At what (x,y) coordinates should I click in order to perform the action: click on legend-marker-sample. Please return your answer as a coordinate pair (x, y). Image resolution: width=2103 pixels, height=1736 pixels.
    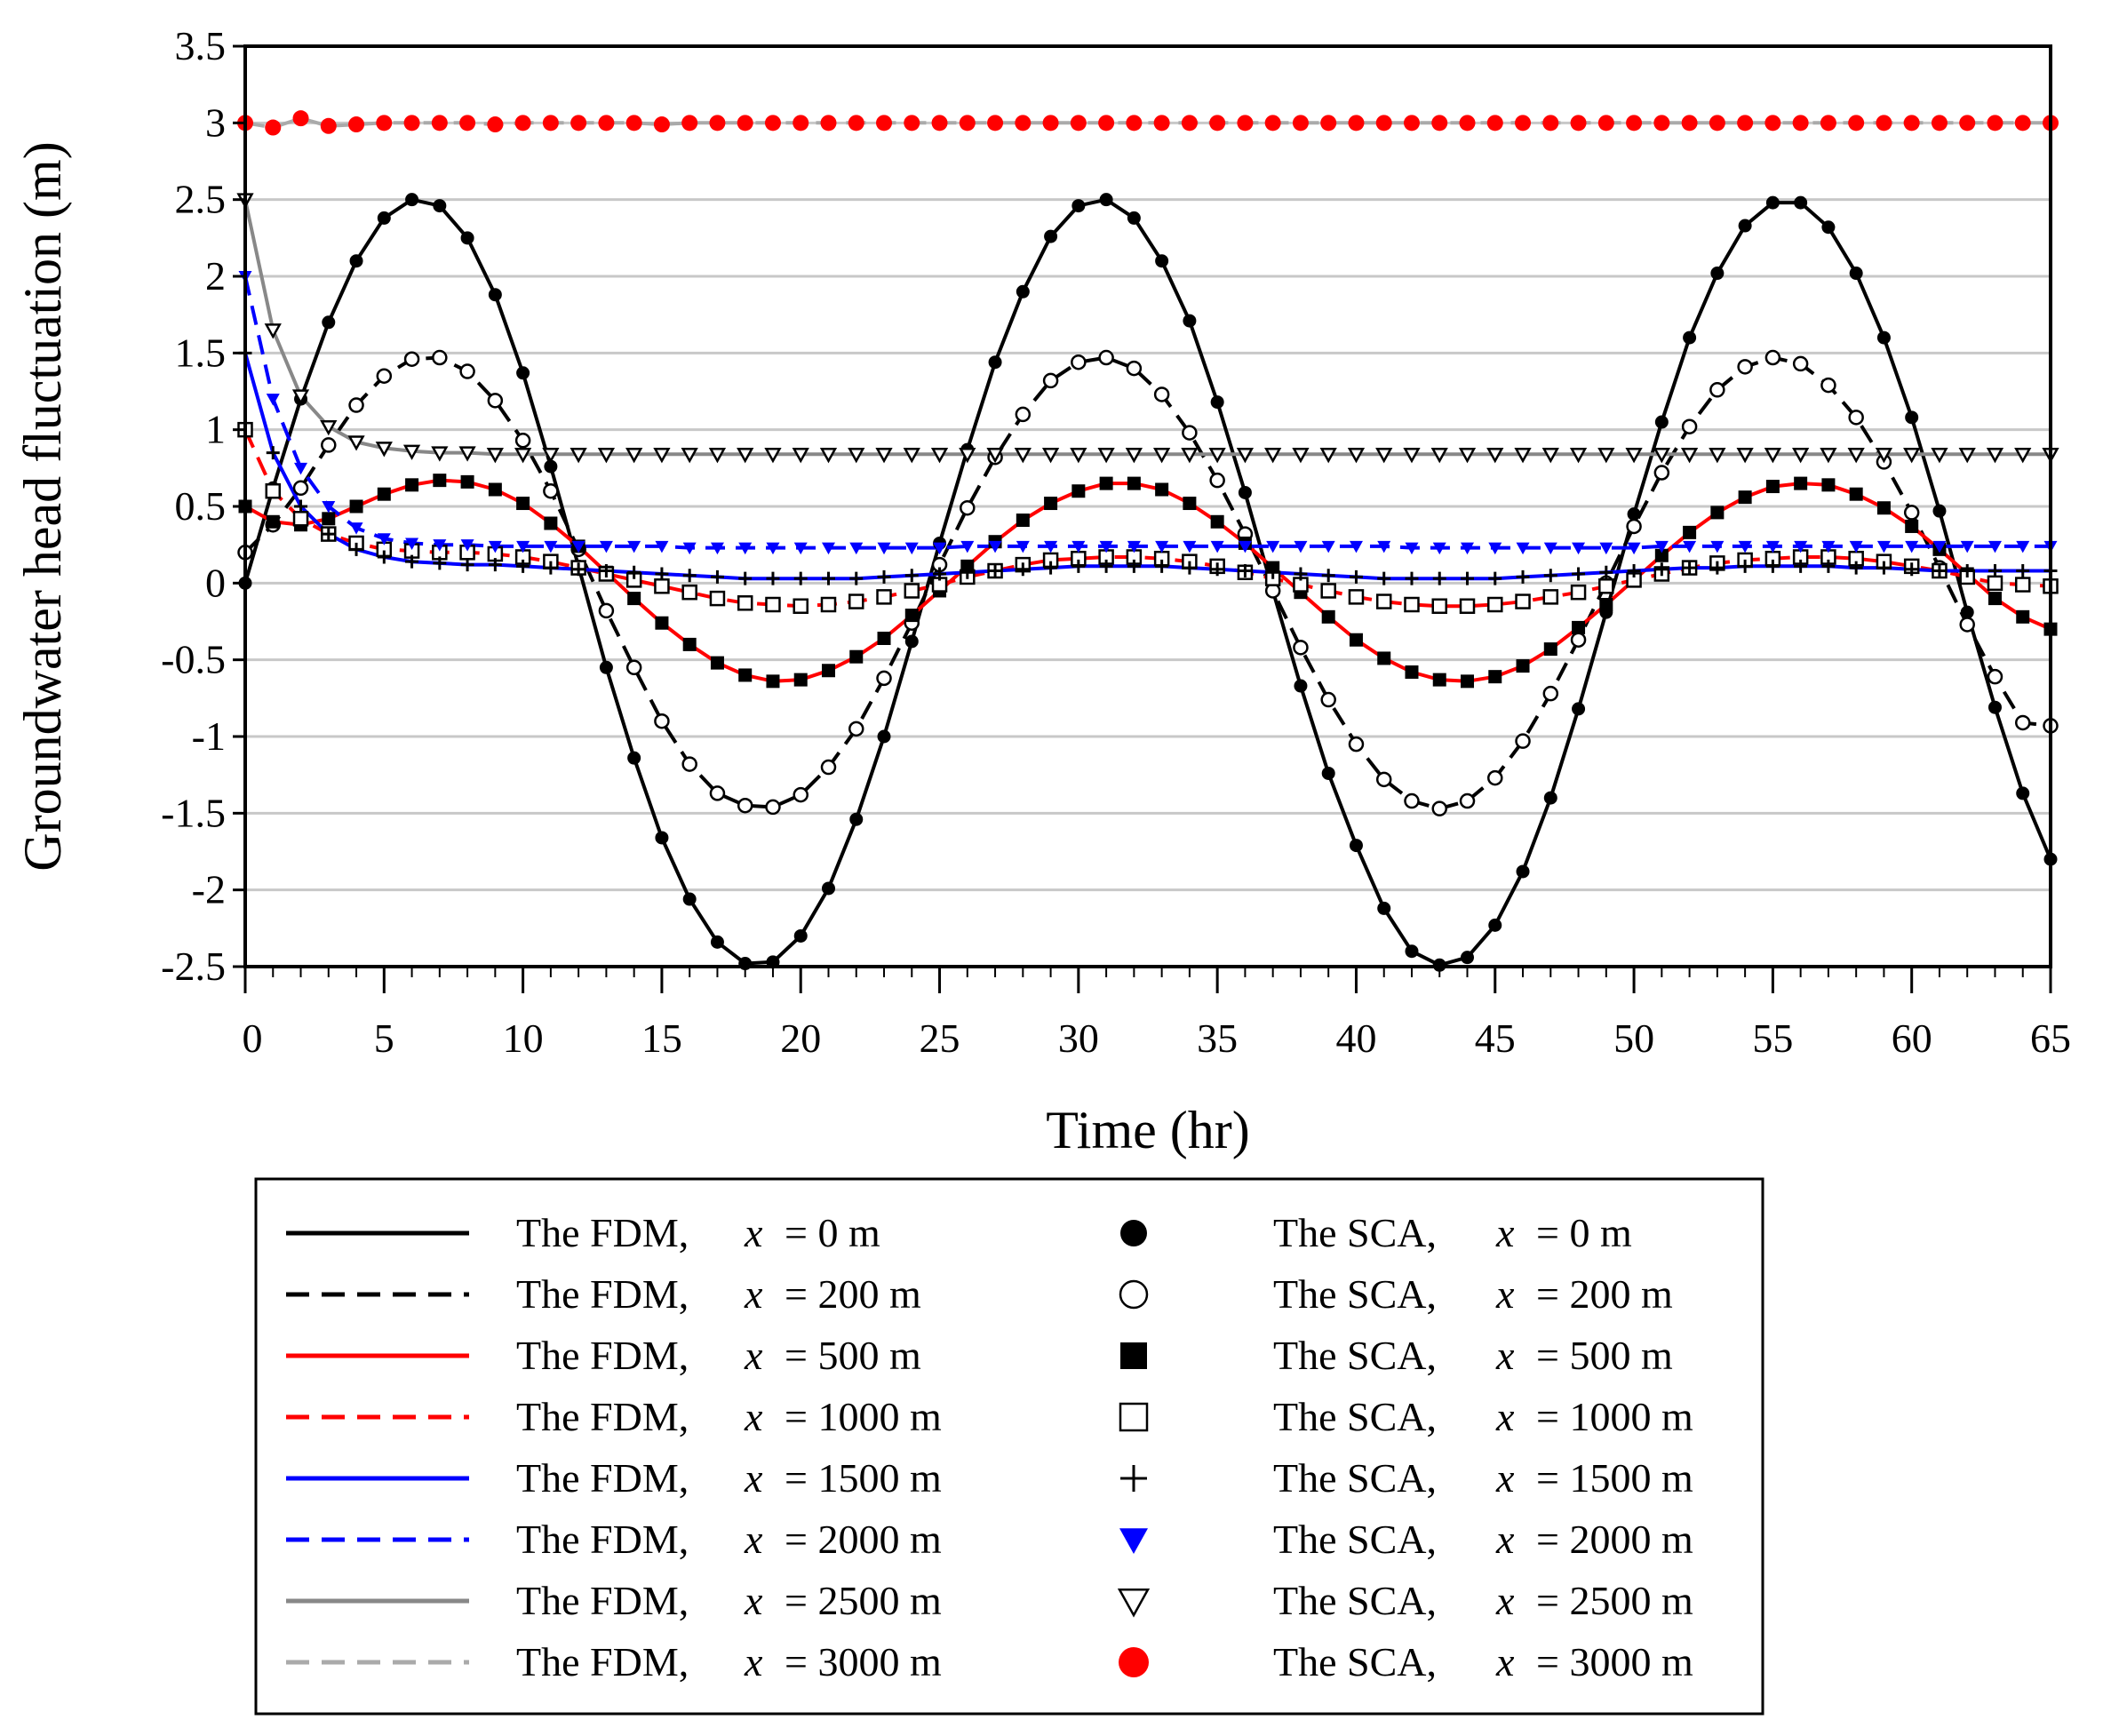
    Looking at the image, I should click on (1133, 1478).